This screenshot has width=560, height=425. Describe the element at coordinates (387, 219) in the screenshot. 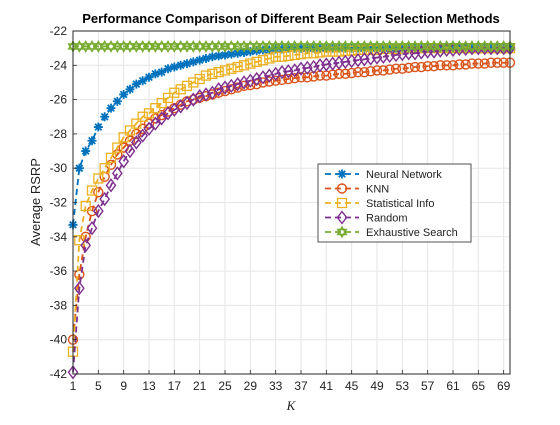

I see `legend-label: Random` at that location.